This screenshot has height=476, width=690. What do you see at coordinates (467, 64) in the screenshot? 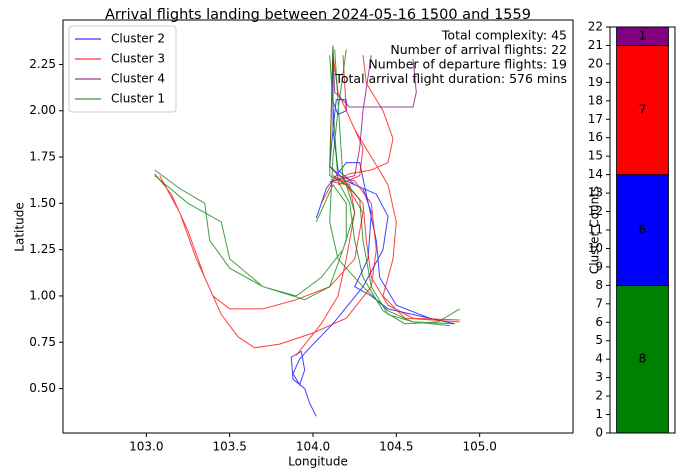
I see `annotation: Number of departure flights: 19` at bounding box center [467, 64].